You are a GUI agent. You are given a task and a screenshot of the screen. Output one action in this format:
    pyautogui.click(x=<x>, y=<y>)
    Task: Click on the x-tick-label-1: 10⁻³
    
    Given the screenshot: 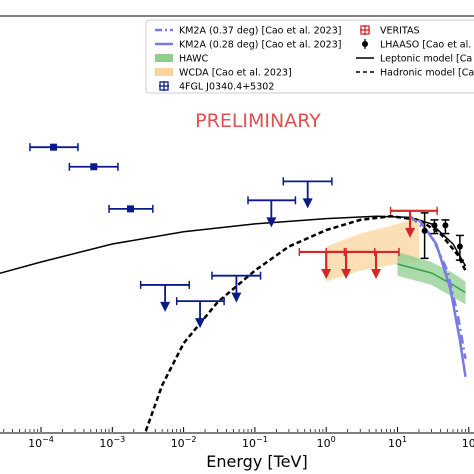 What is the action you would take?
    pyautogui.click(x=112, y=442)
    